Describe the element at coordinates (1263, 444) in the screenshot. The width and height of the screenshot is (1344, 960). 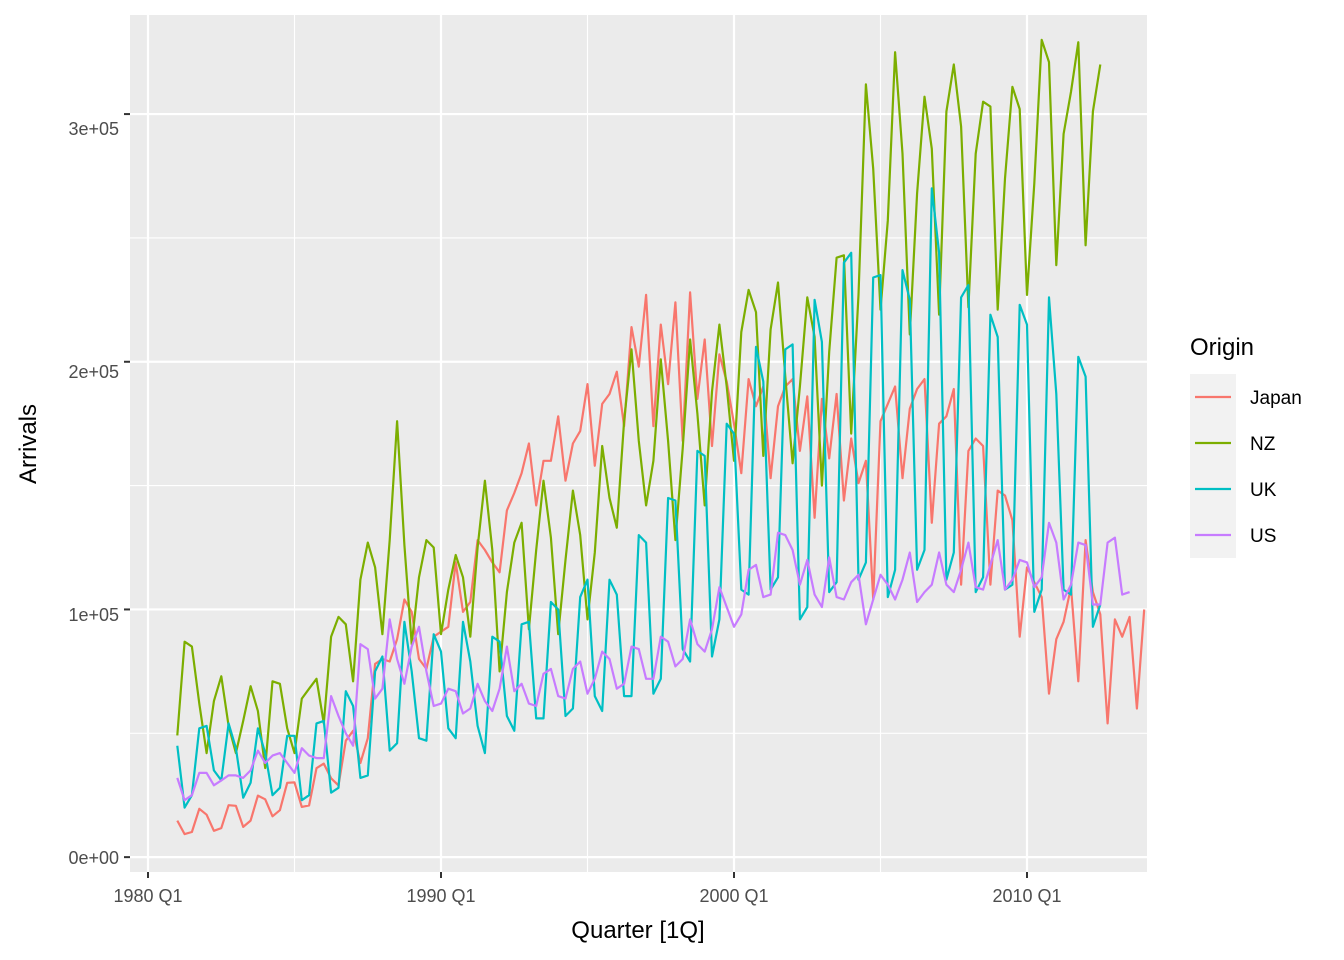
I see `legend-label-nz: NZ` at that location.